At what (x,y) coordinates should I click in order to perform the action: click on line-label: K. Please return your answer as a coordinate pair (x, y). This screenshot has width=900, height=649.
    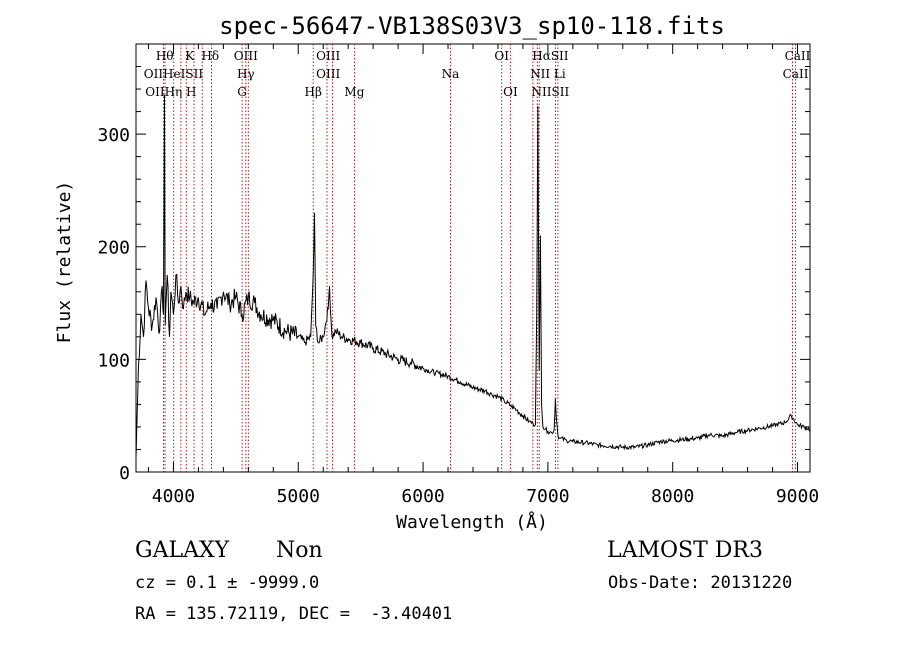
    Looking at the image, I should click on (190, 56).